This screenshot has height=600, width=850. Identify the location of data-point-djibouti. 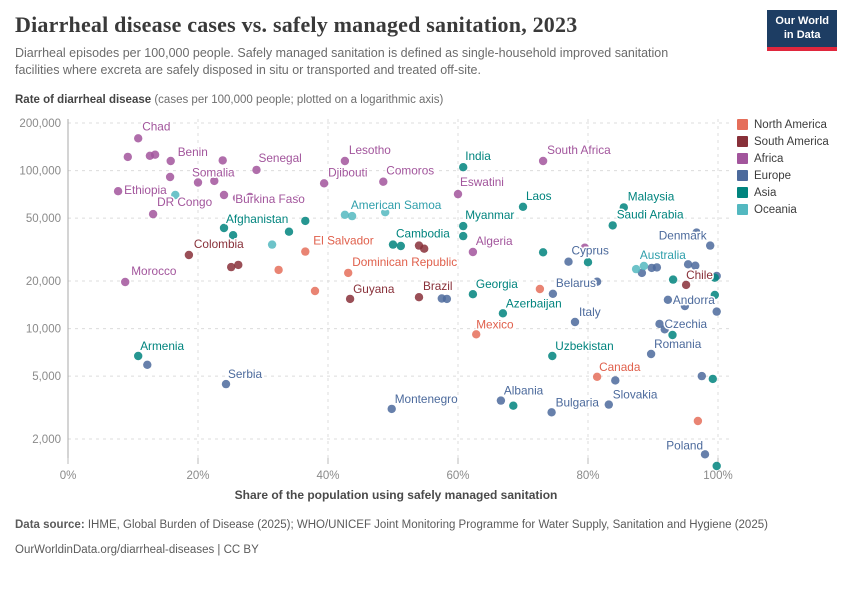
(324, 183).